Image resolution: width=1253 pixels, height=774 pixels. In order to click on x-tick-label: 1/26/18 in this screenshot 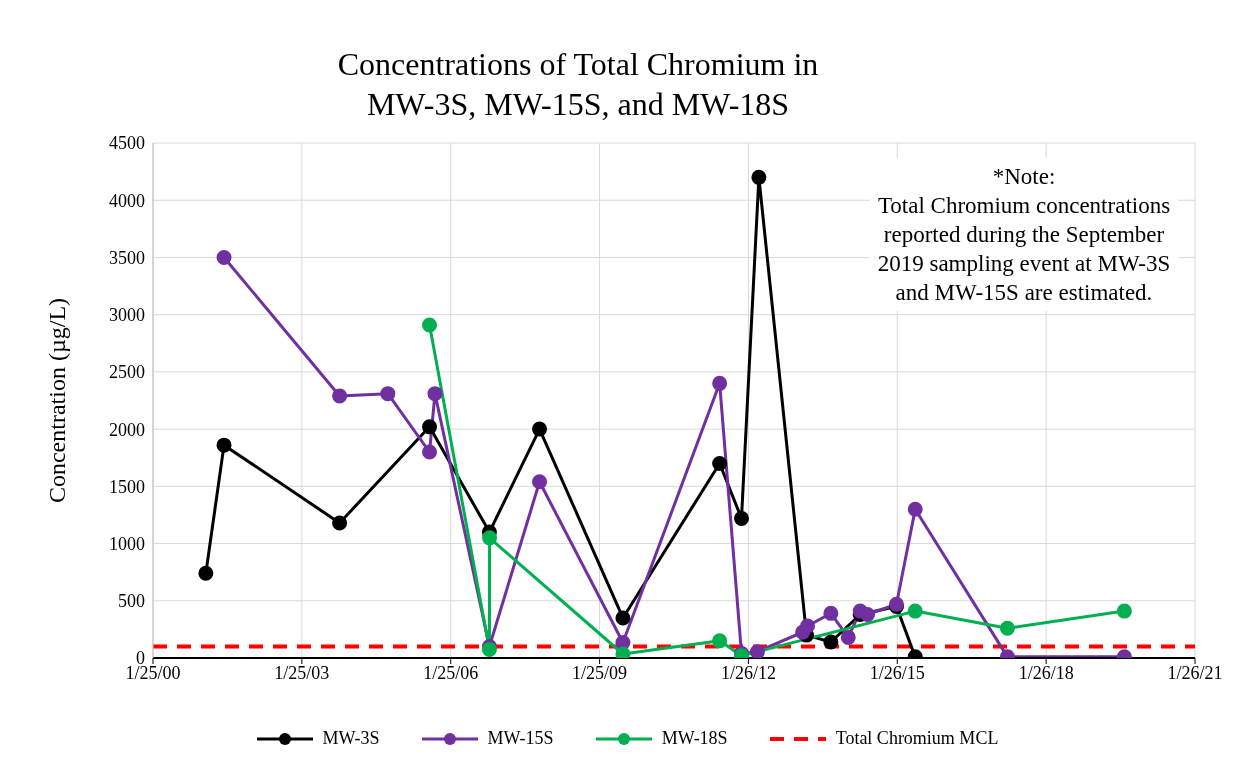, I will do `click(1046, 672)`.